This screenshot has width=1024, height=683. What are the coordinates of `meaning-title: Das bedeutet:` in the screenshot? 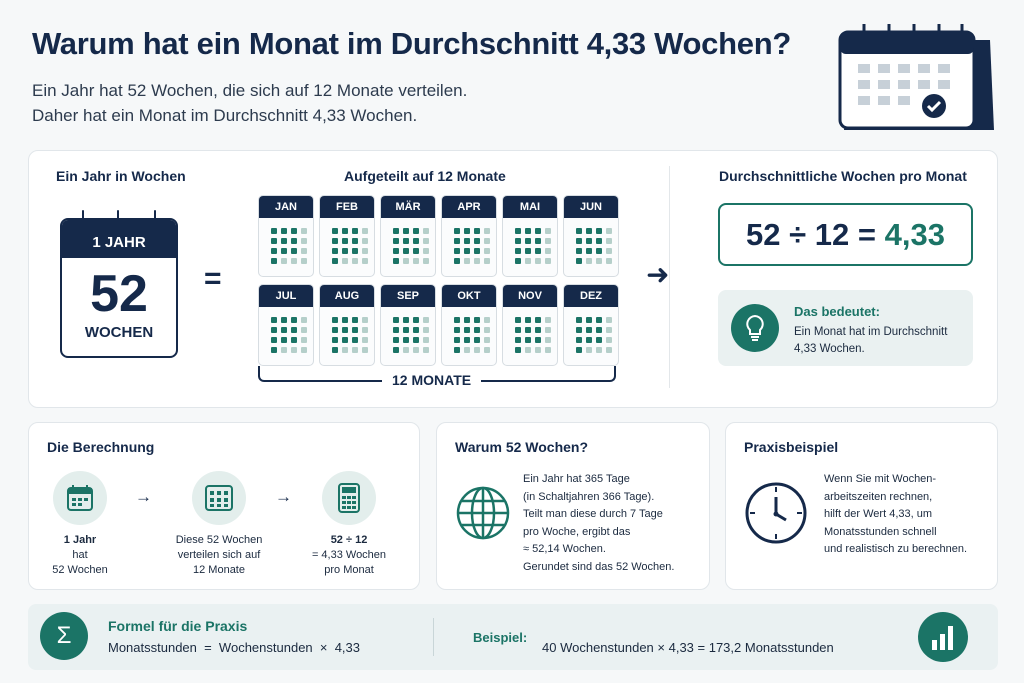 It's located at (837, 311).